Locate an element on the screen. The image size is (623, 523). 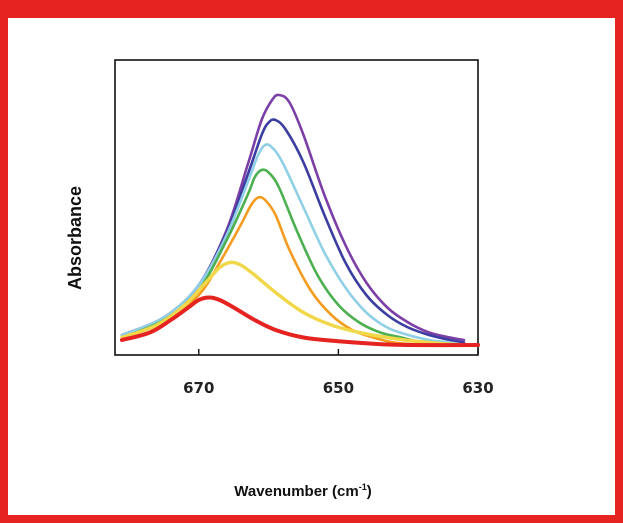
x-axis-label: Wavenumber (cm-1) is located at coordinates (303, 491).